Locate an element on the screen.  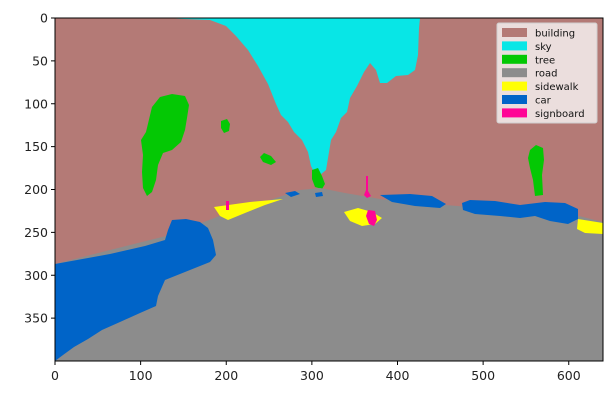
legend-label: road is located at coordinates (546, 74).